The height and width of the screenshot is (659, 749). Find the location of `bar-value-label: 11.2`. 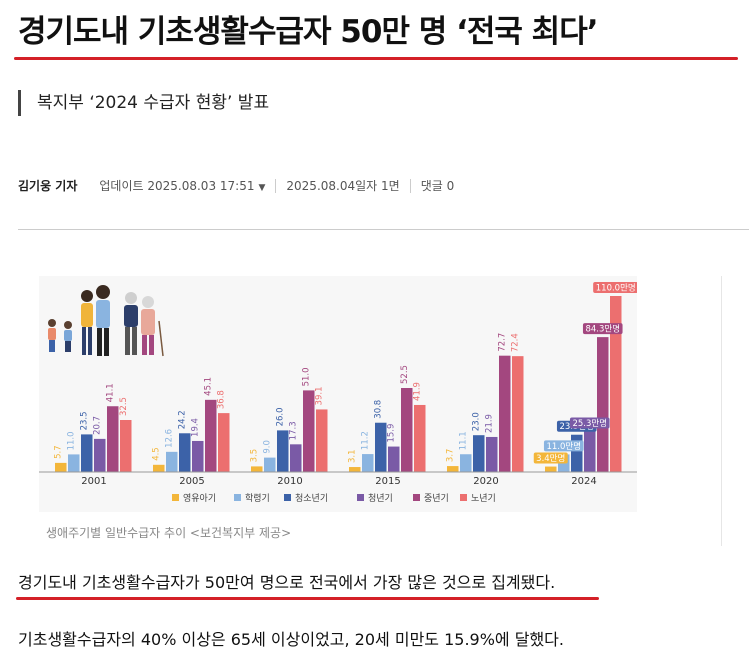

bar-value-label: 11.2 is located at coordinates (366, 440).